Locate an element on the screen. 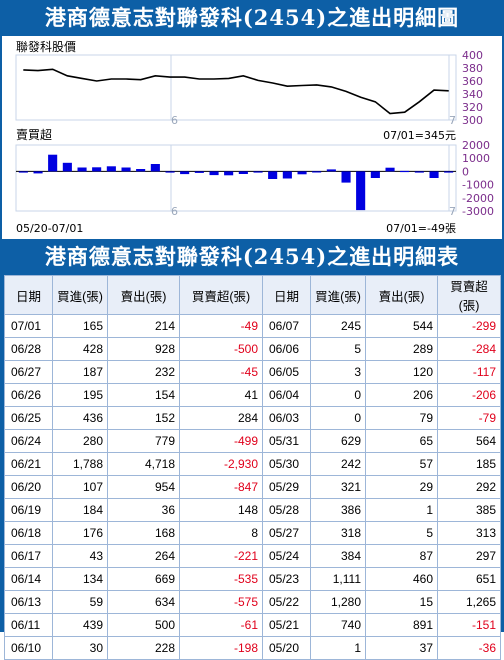 This screenshot has height=660, width=504. cell-sell: 500 is located at coordinates (143, 625).